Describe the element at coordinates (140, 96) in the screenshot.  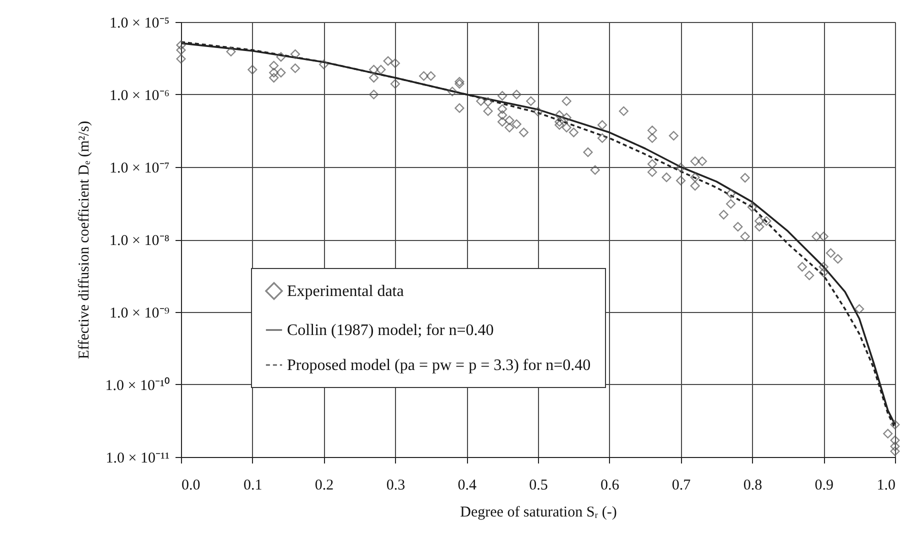
I see `y-tick-label: 1.0 × 10⁻⁶` at that location.